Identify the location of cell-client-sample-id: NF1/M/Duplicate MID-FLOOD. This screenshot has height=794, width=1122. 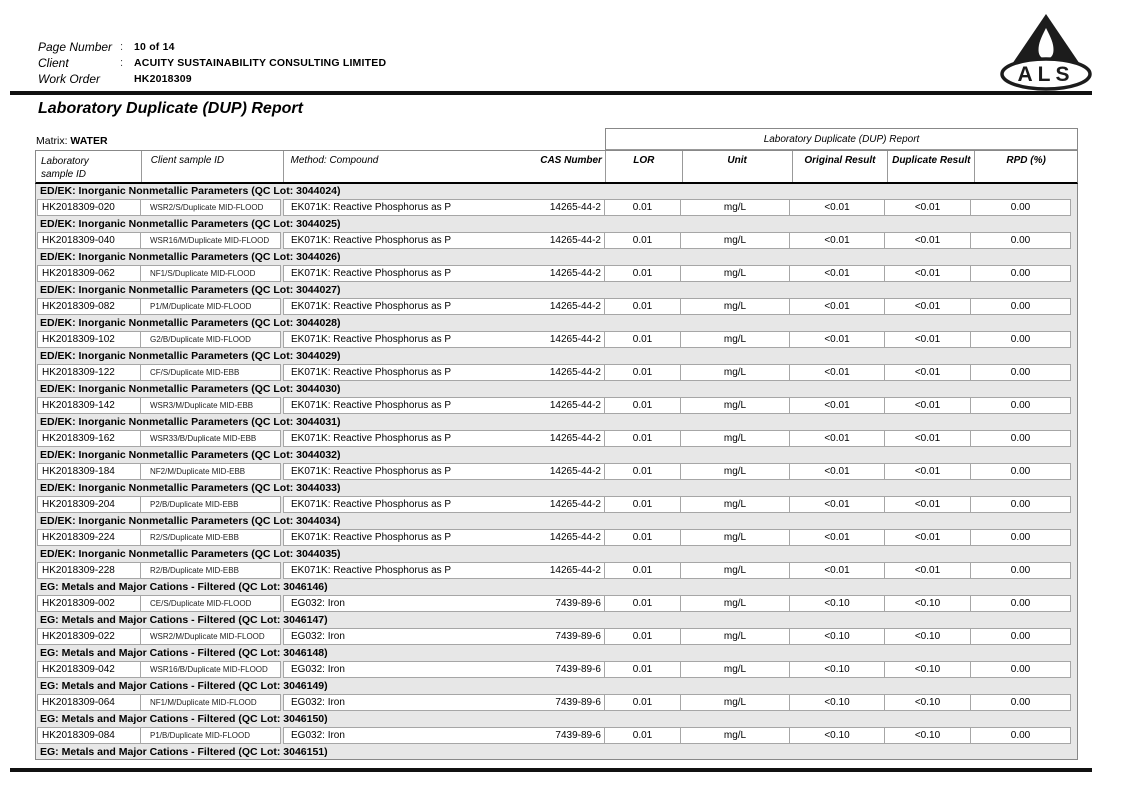
(210, 702).